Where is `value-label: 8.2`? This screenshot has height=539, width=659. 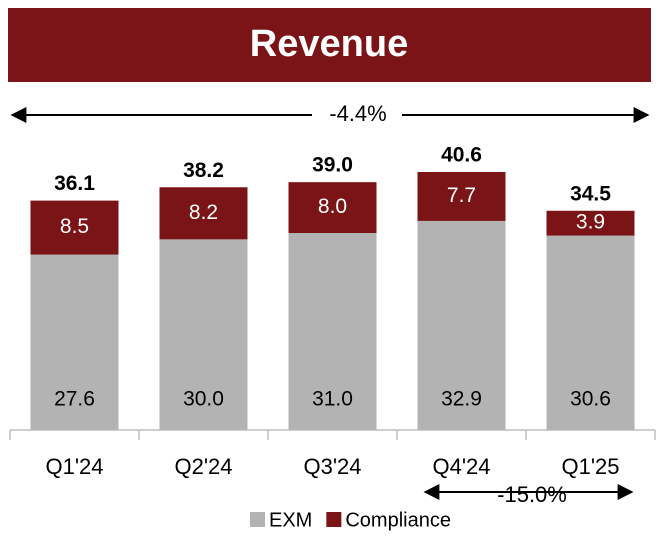
value-label: 8.2 is located at coordinates (203, 212).